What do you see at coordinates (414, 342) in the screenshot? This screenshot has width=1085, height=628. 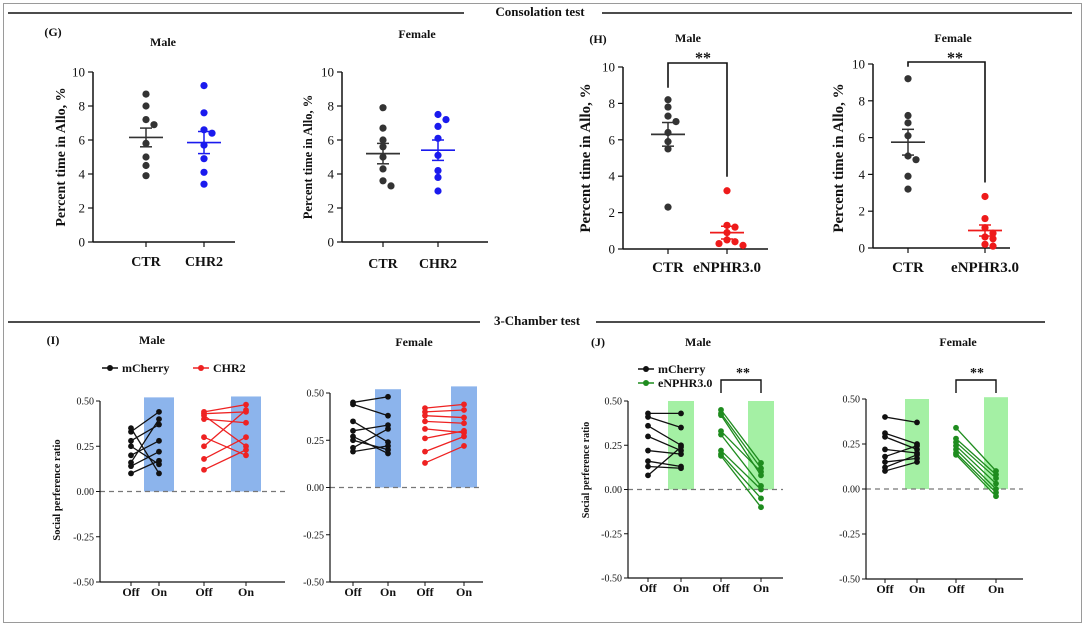 I see `panel-title: Female` at bounding box center [414, 342].